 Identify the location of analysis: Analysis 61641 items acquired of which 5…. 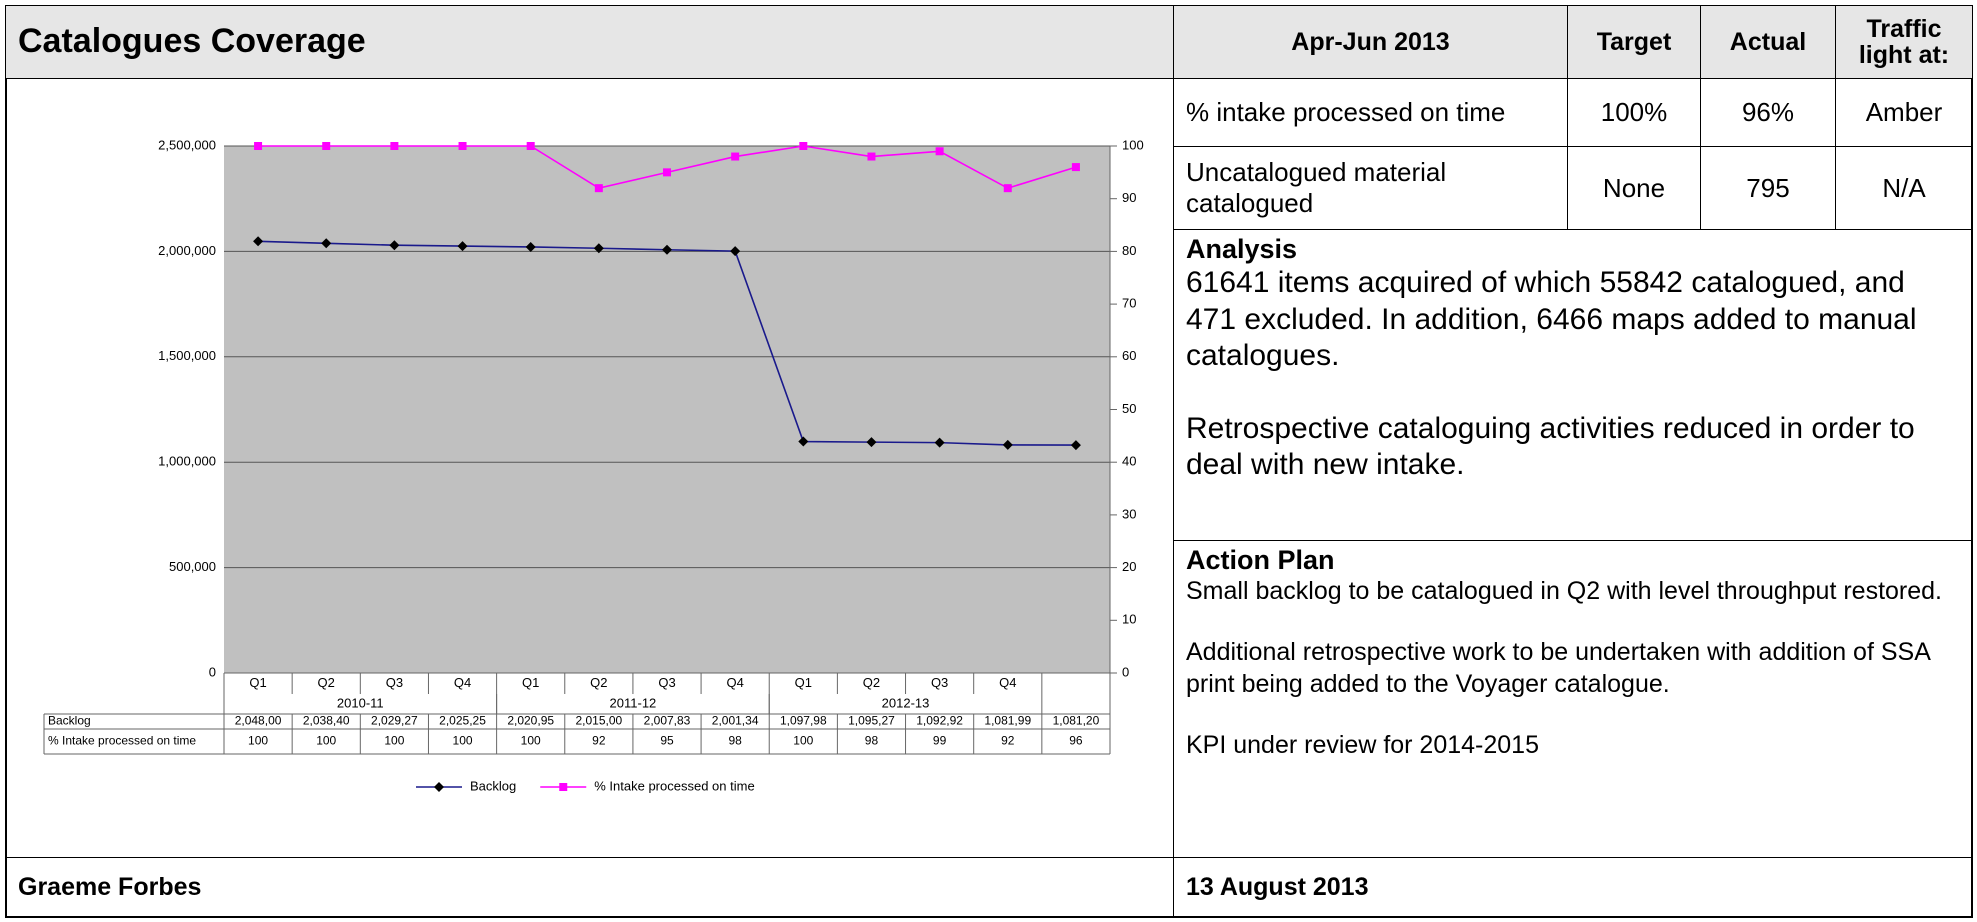
(1573, 385).